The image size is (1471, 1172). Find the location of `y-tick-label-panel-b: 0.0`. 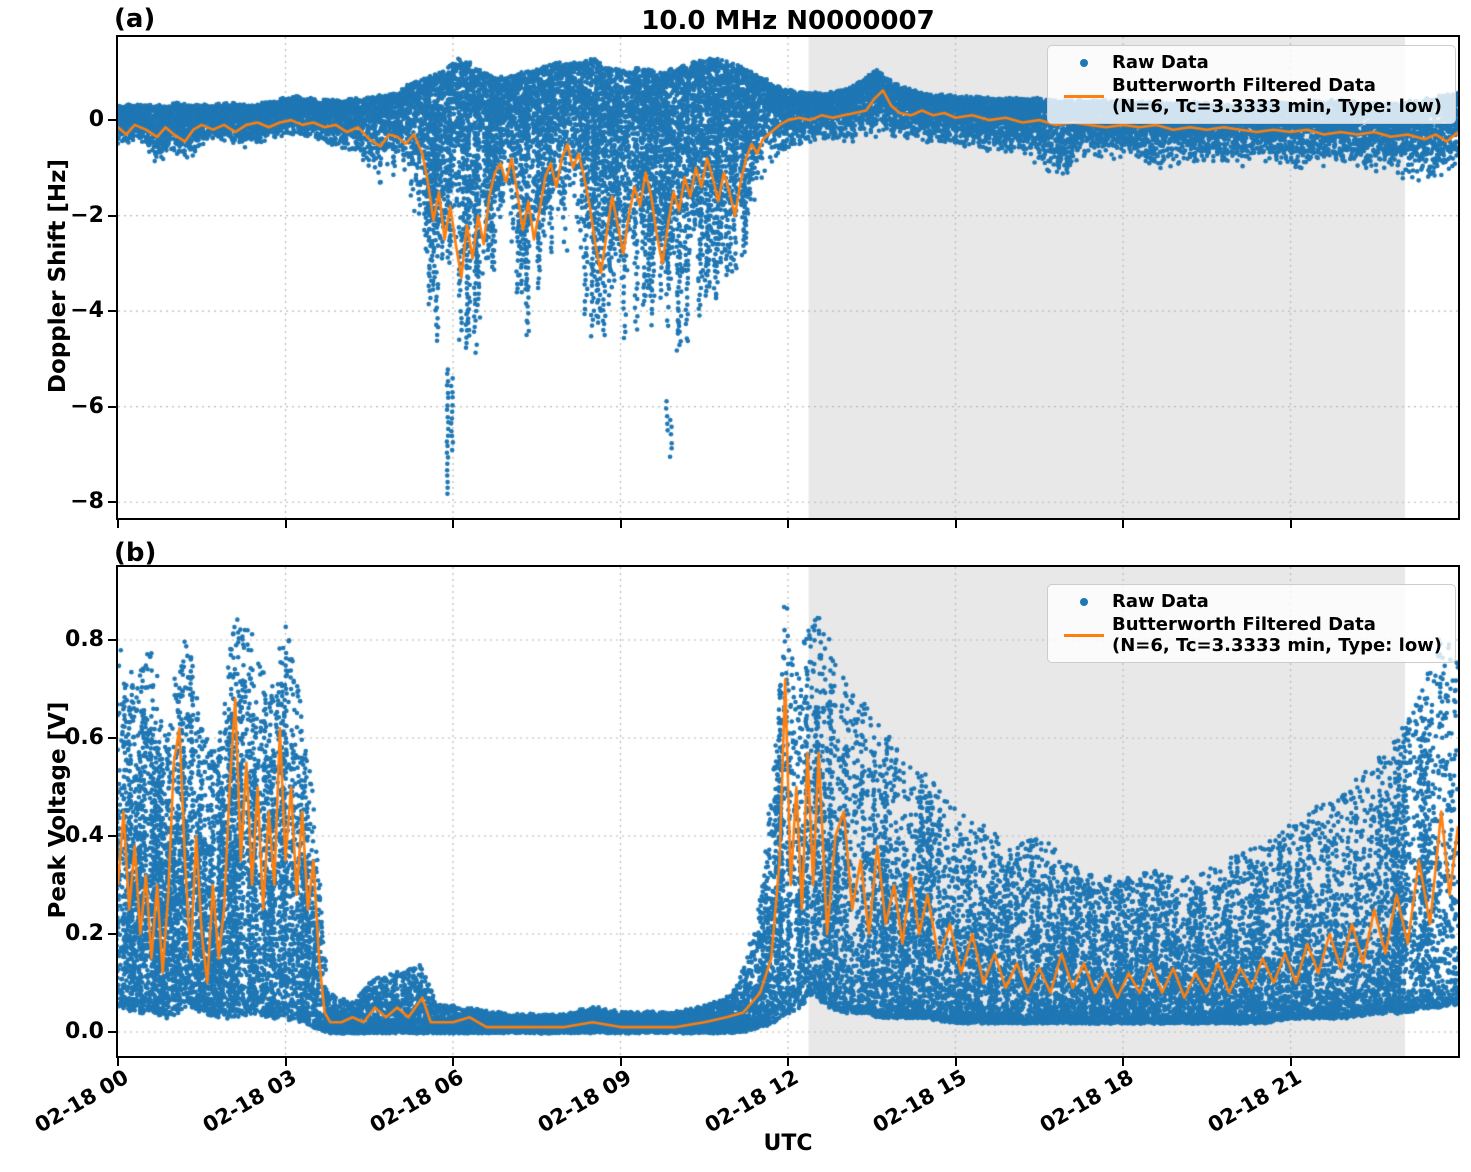

y-tick-label-panel-b: 0.0 is located at coordinates (84, 1031).